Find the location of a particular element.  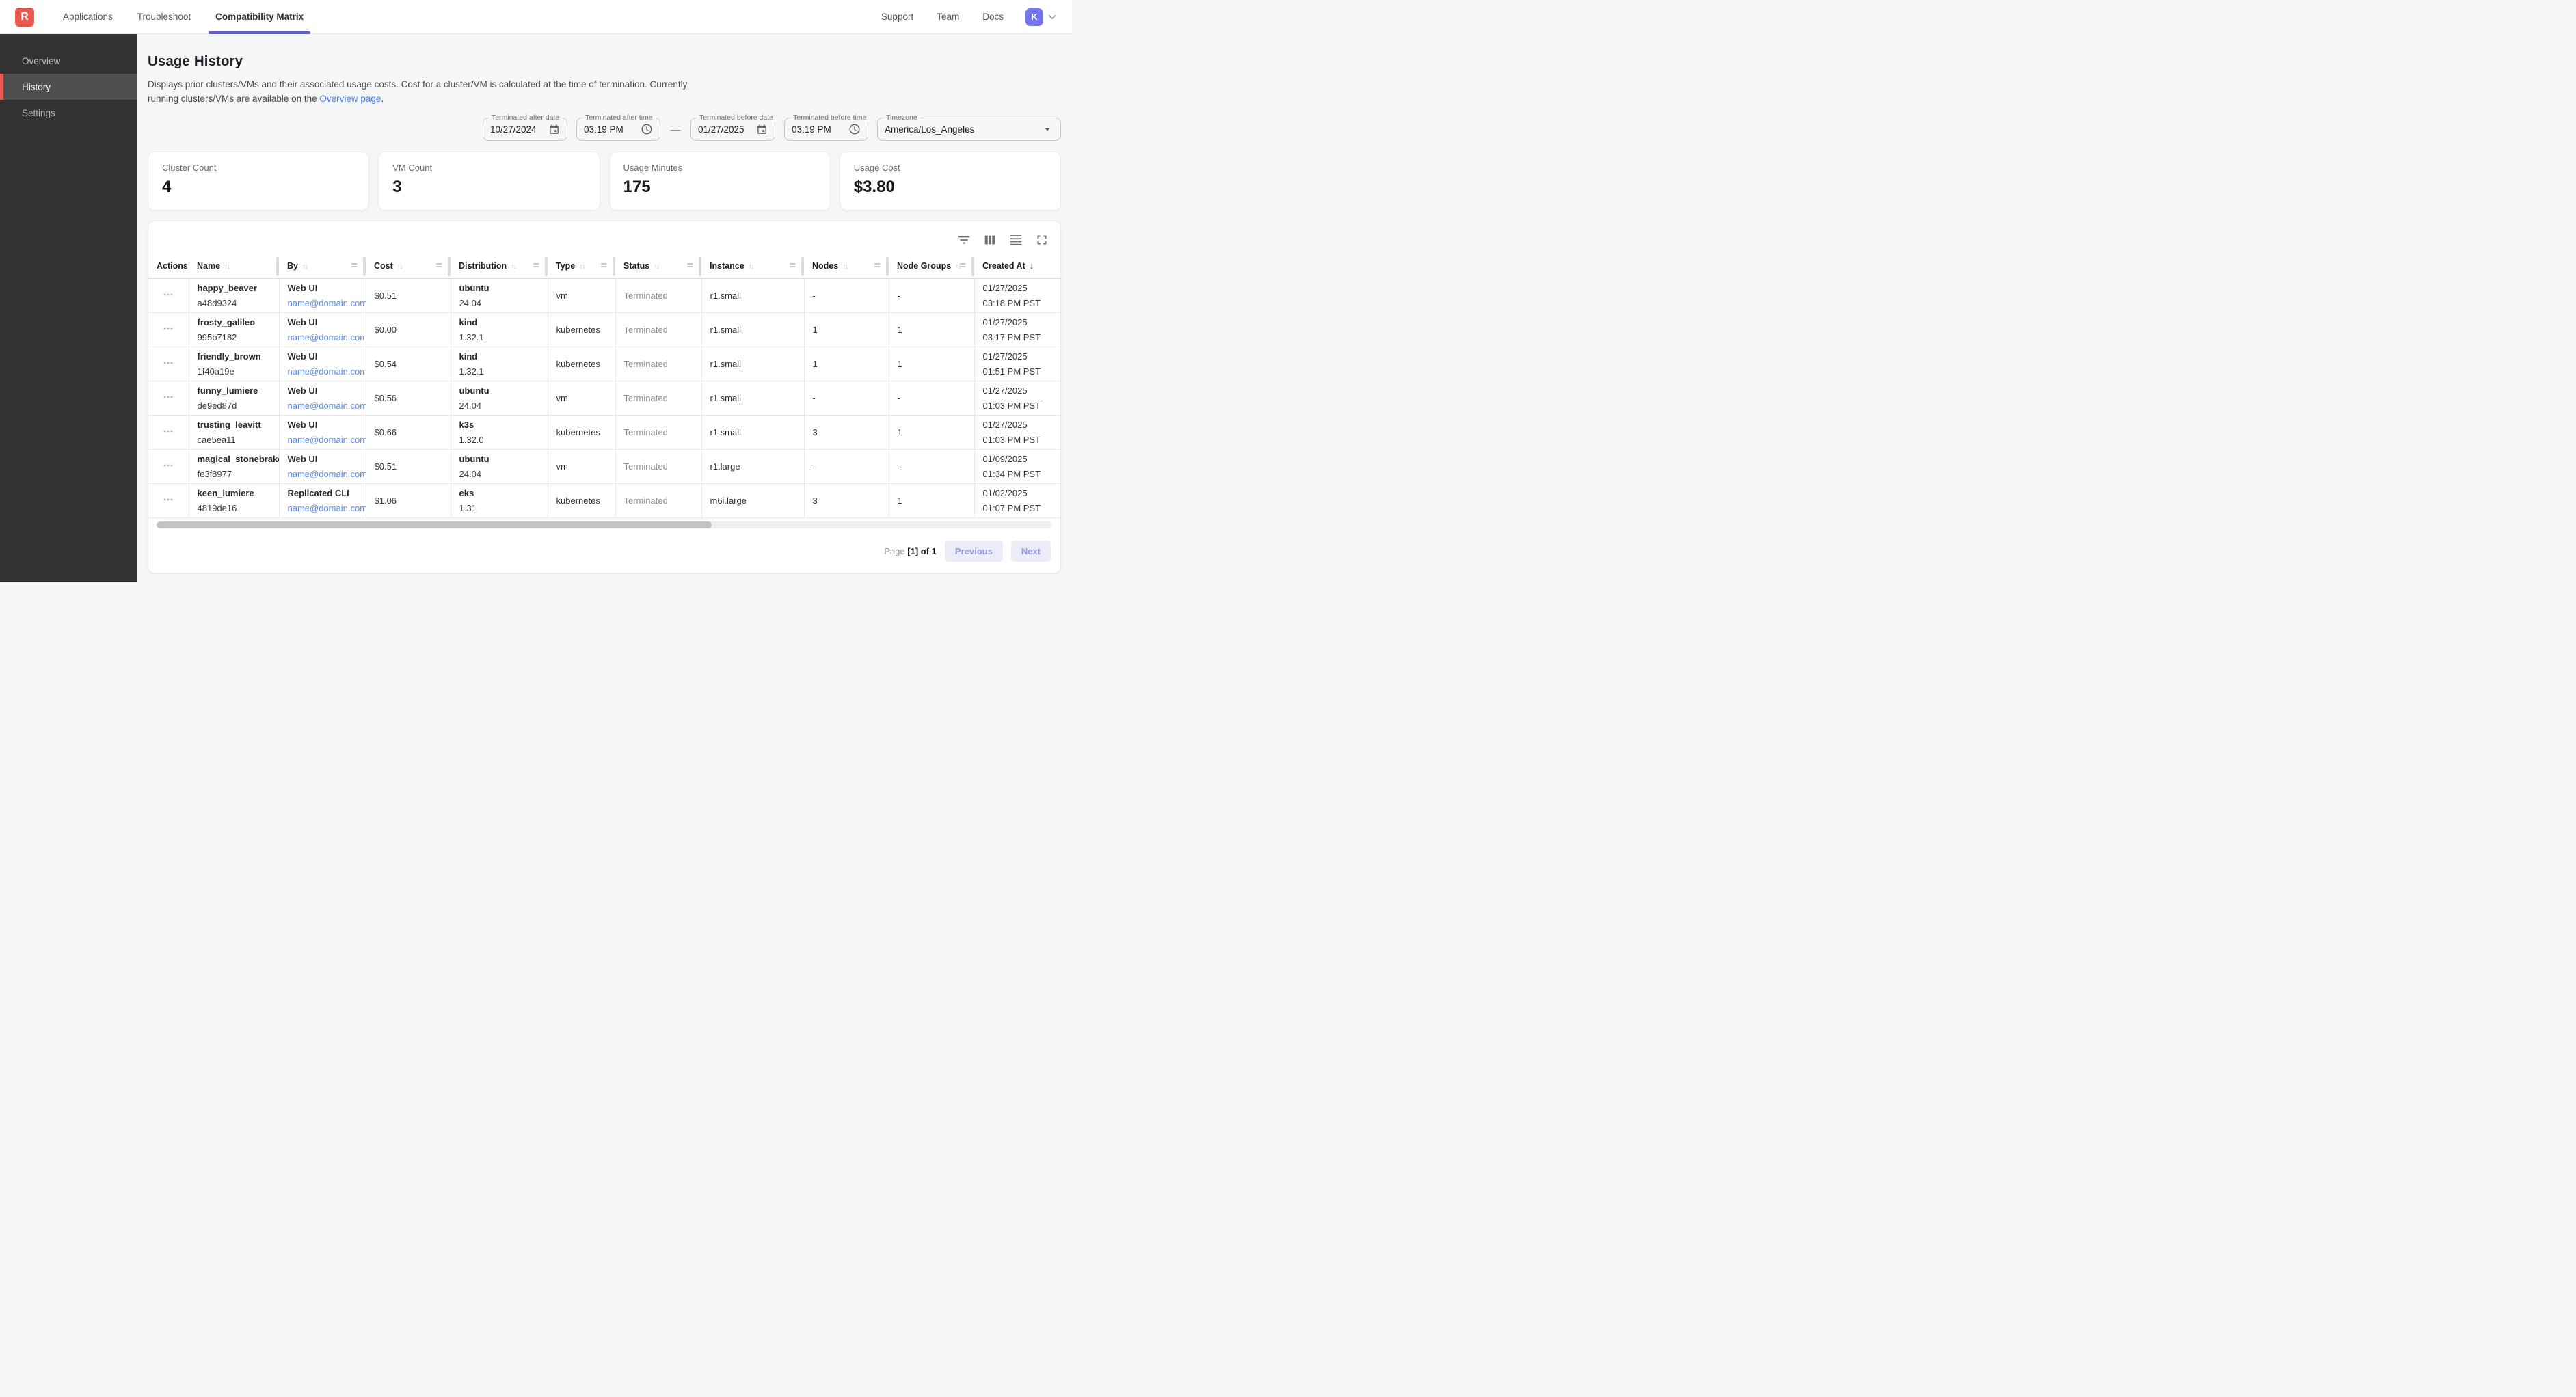

cell-nodes: - is located at coordinates (846, 466).